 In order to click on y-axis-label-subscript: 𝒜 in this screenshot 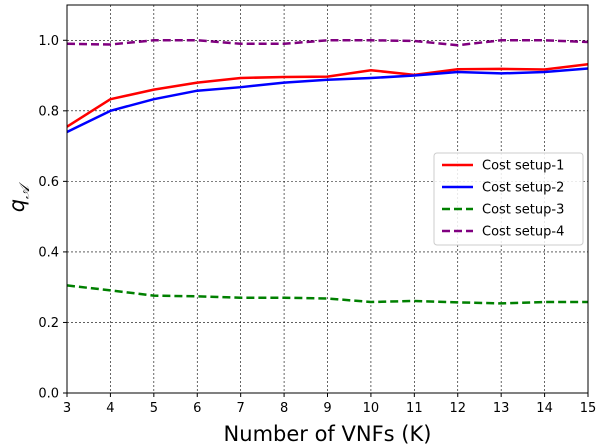, I will do `click(25, 190)`.